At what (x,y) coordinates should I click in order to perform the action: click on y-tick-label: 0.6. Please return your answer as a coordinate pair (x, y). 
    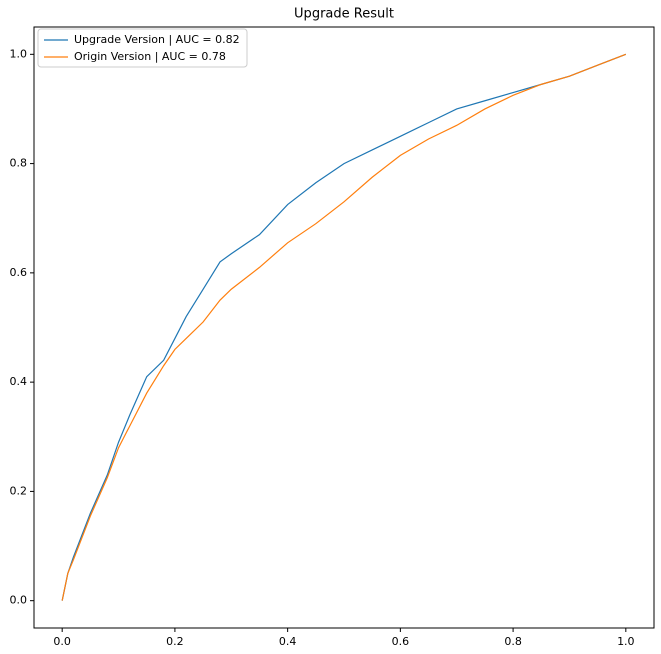
    Looking at the image, I should click on (19, 272).